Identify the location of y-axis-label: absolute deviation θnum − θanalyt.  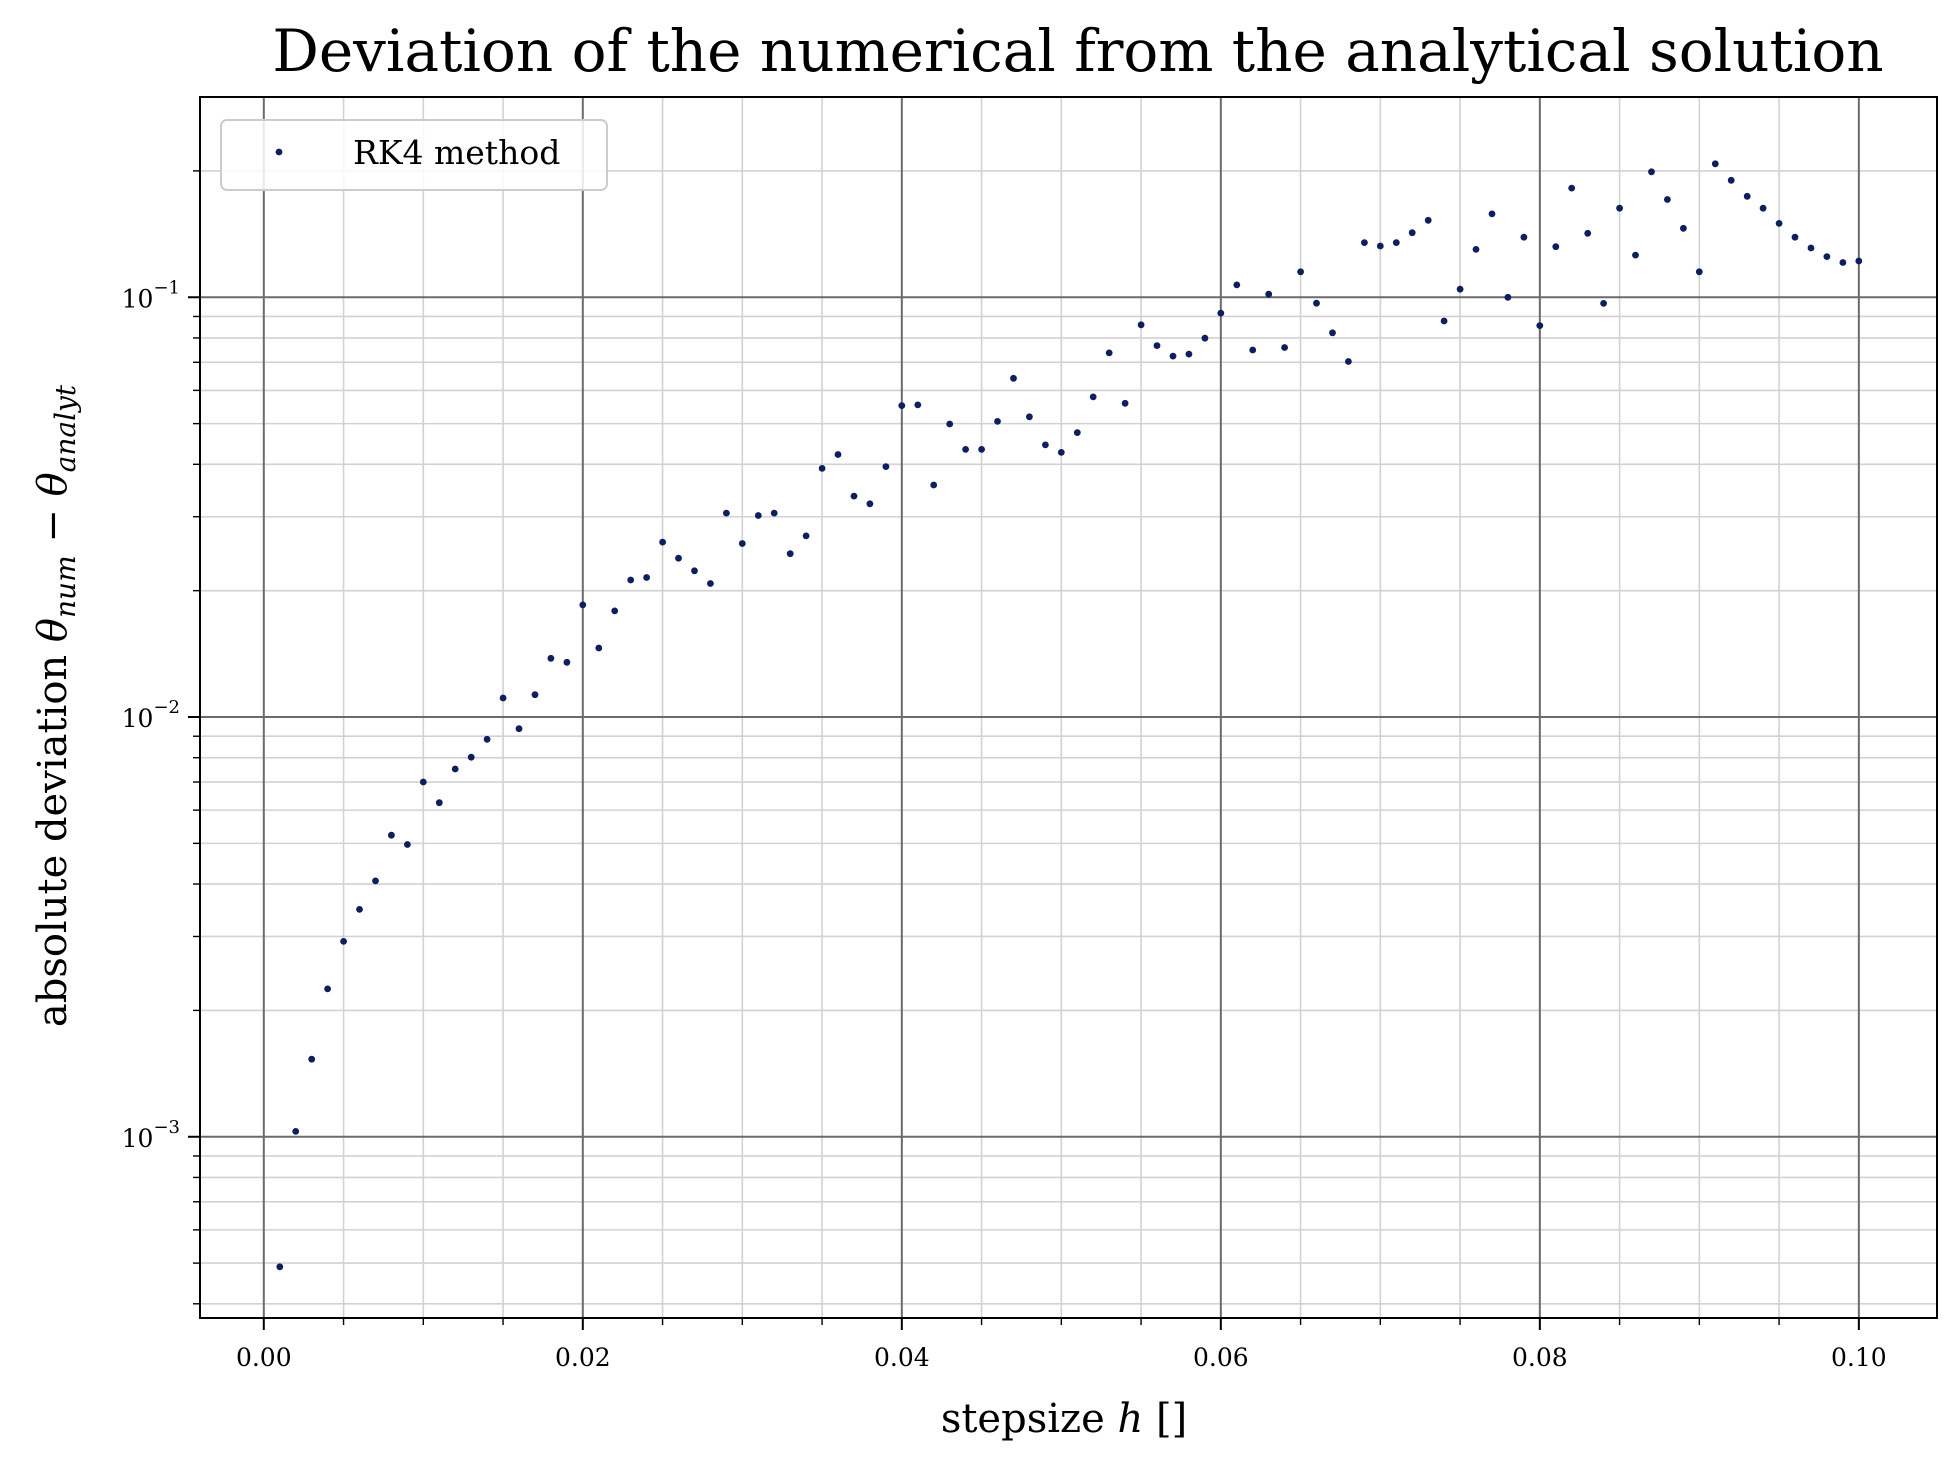
(56, 705).